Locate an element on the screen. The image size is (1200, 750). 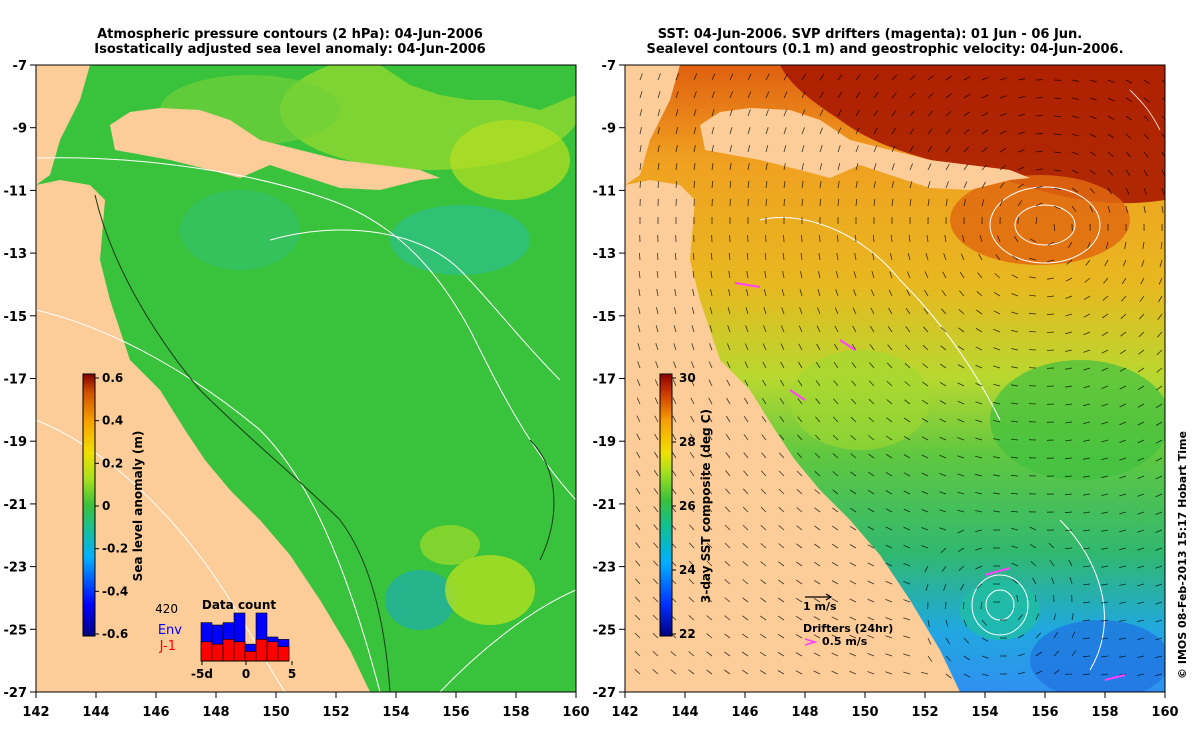
right-y-axis: -7 -9 -11 -13 -15 -17 -19 -21 -23 -25 -27 is located at coordinates (609, 380).